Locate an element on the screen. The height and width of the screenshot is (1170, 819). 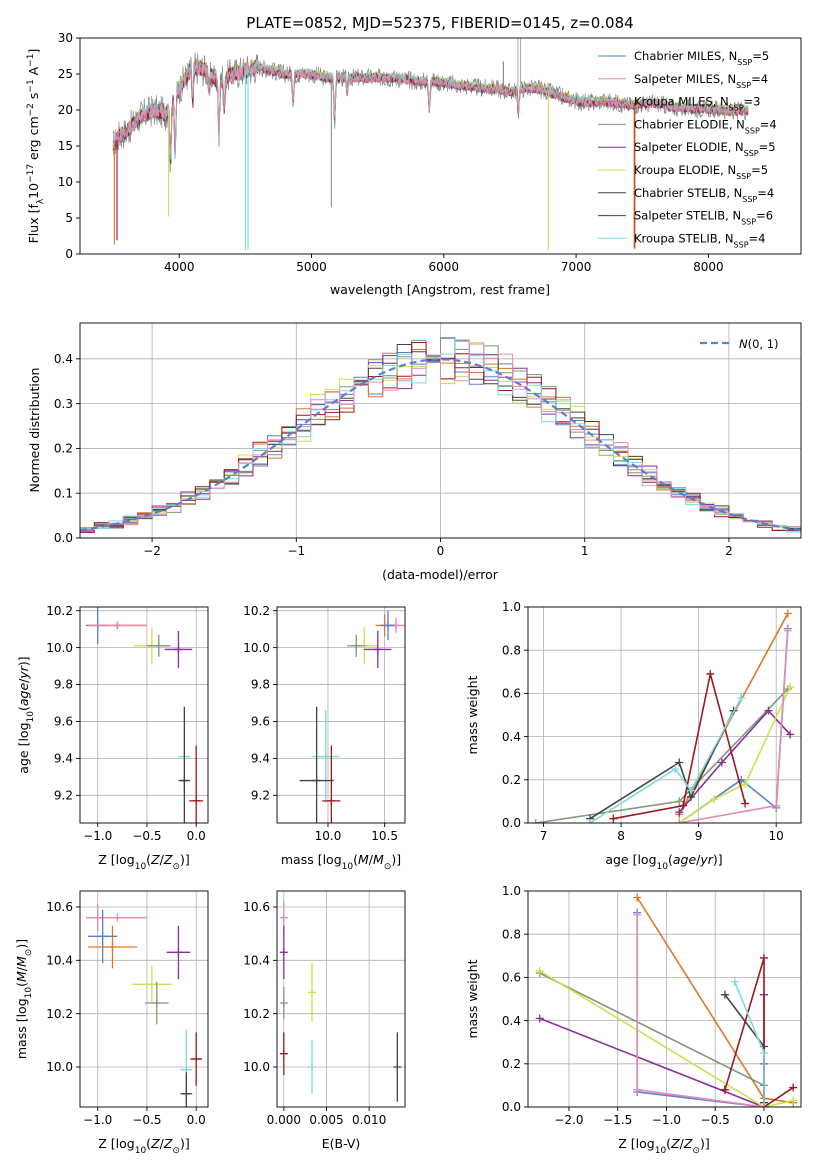
y-tick-label: 25 is located at coordinates (65, 74).